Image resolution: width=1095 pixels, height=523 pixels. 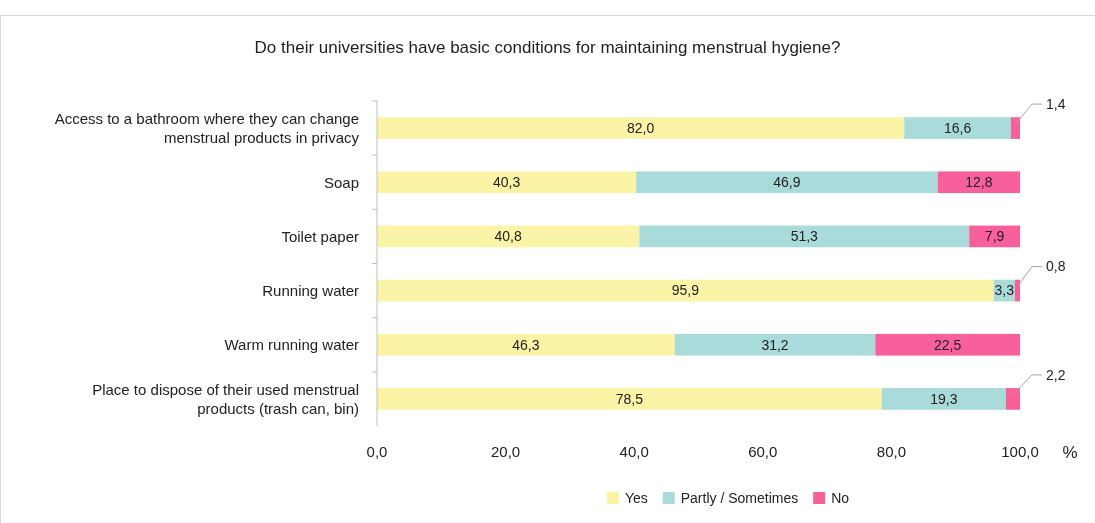 What do you see at coordinates (636, 497) in the screenshot?
I see `legend-label: Yes` at bounding box center [636, 497].